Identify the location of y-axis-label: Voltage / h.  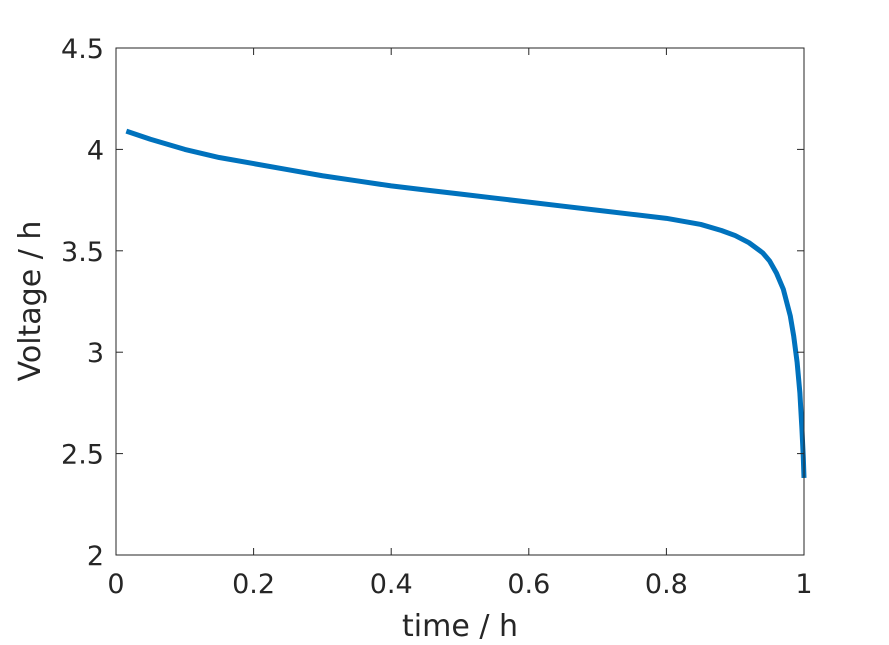
(30, 301).